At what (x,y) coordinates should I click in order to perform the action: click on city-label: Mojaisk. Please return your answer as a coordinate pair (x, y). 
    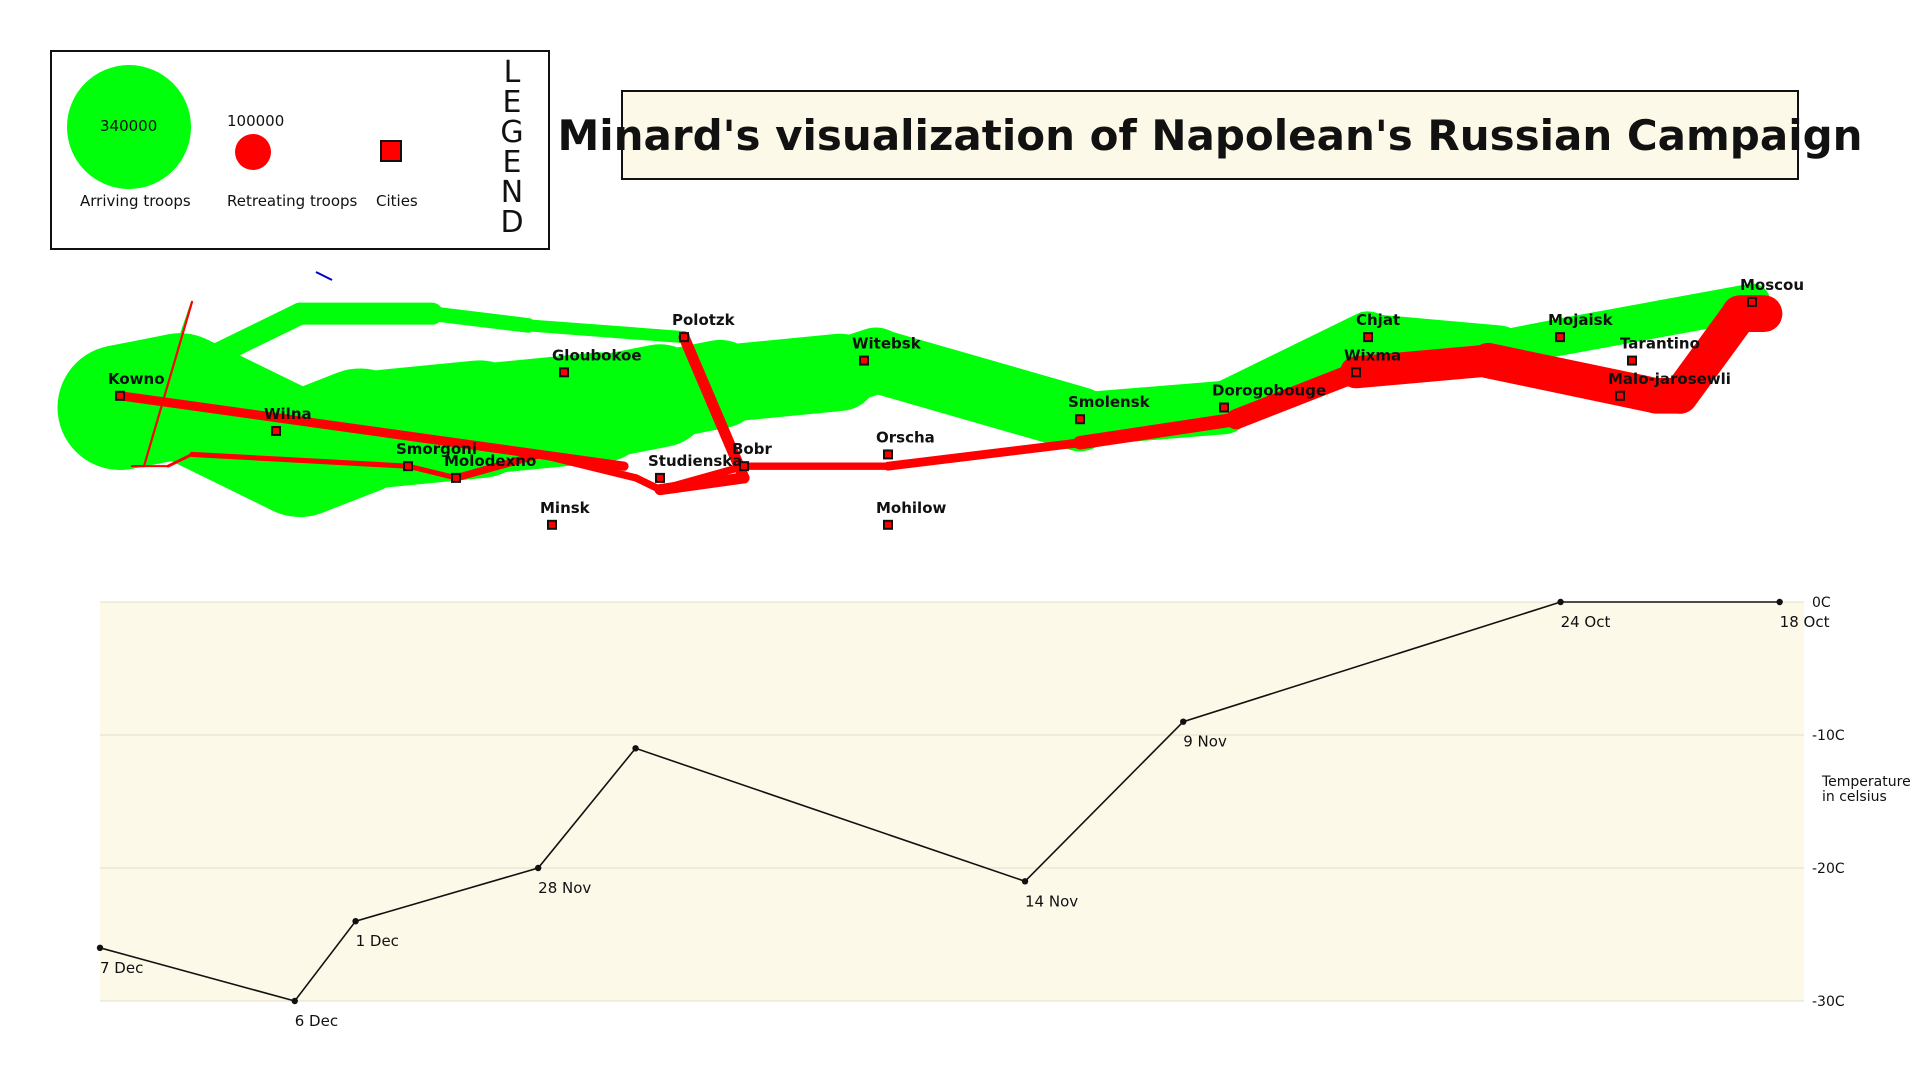
    Looking at the image, I should click on (1581, 320).